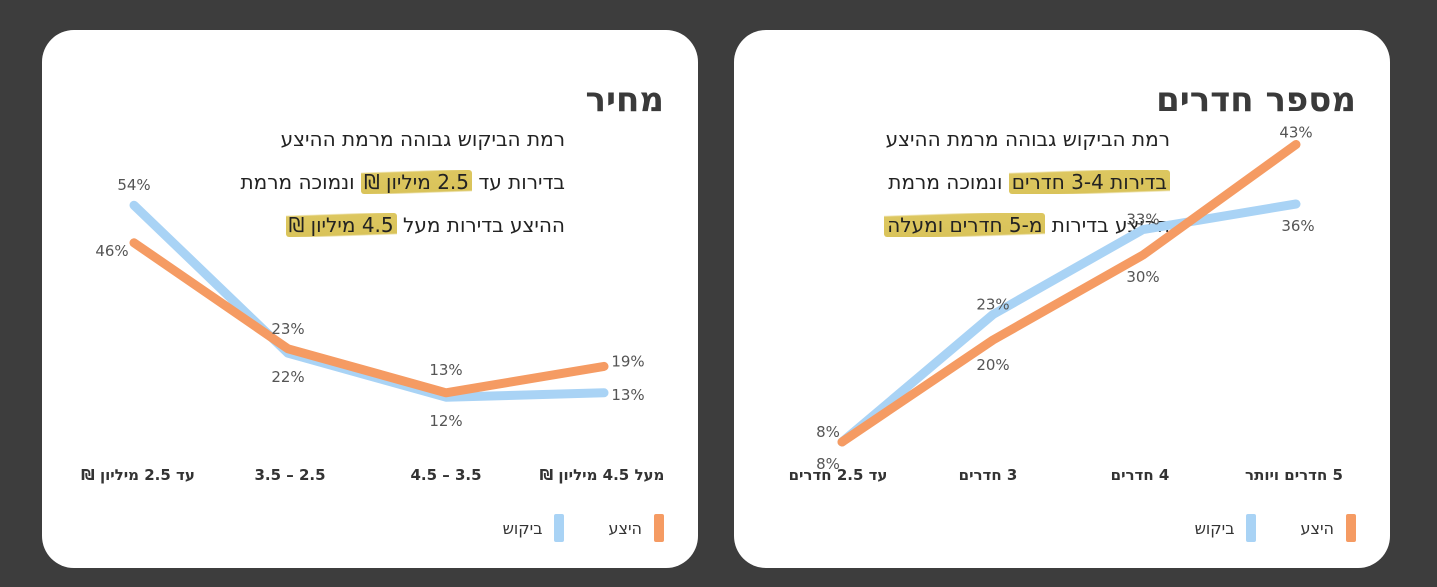 The width and height of the screenshot is (1437, 587). Describe the element at coordinates (300, 182) in the screenshot. I see `price-desc-line-2-rest: ונמוכה מרמת` at that location.